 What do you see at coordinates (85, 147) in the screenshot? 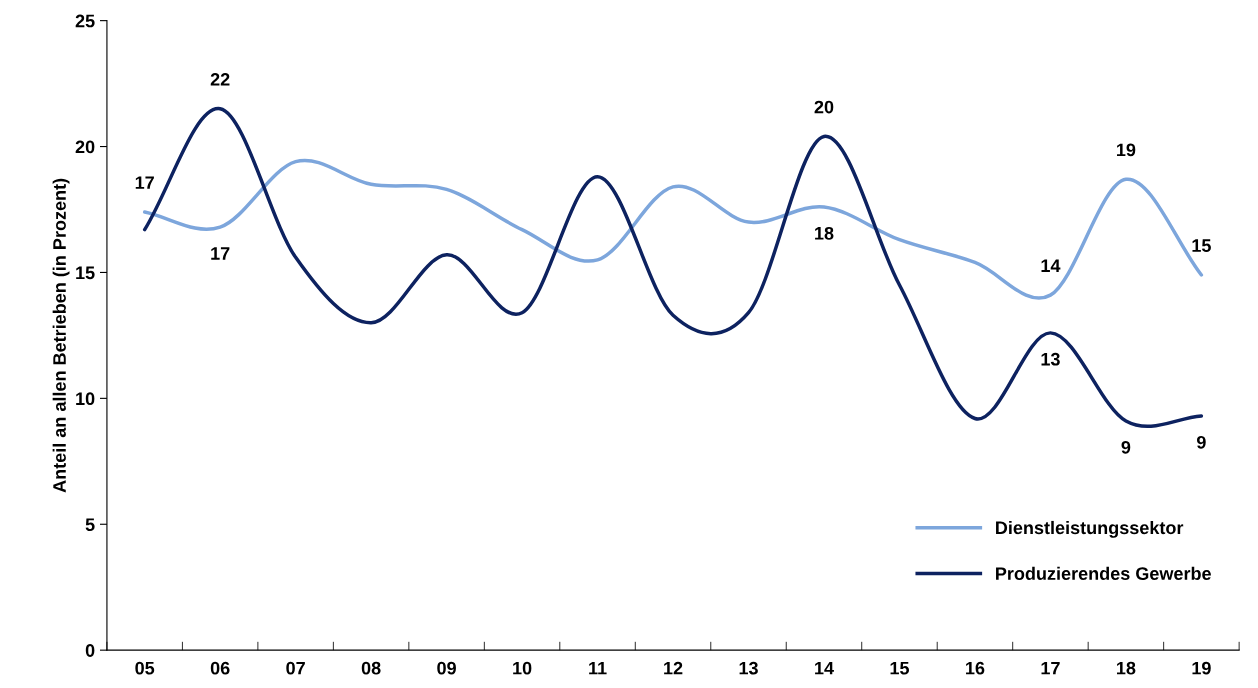
I see `y-tick-label: 20` at bounding box center [85, 147].